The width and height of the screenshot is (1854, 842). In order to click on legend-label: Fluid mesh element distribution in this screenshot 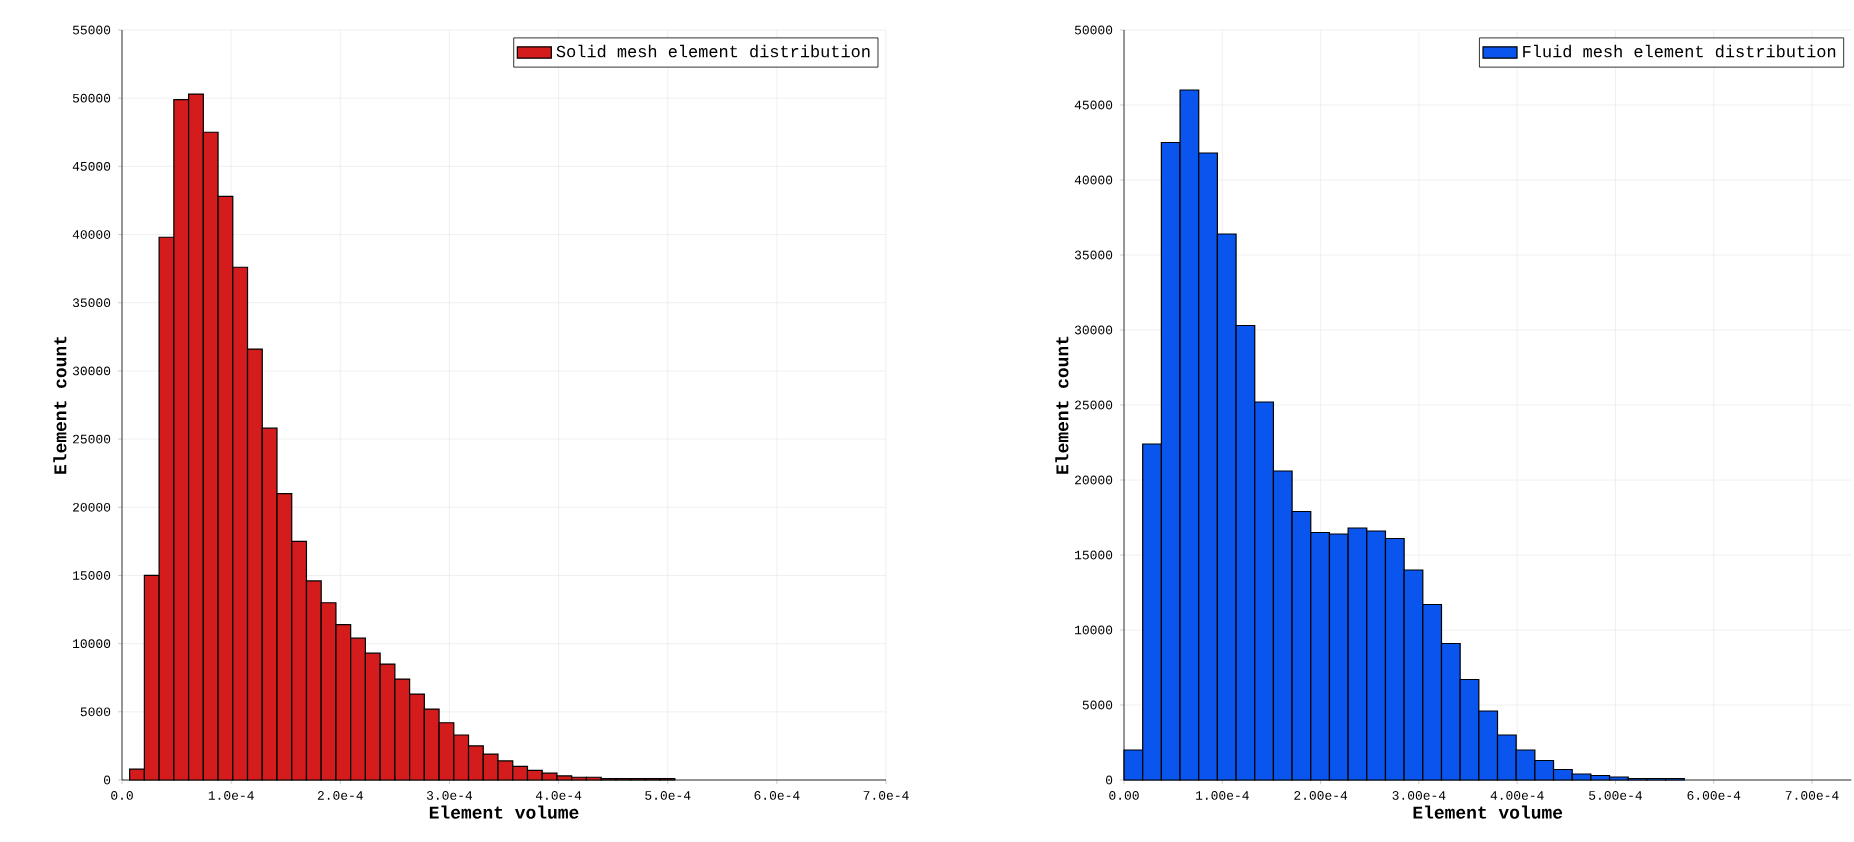, I will do `click(1679, 51)`.